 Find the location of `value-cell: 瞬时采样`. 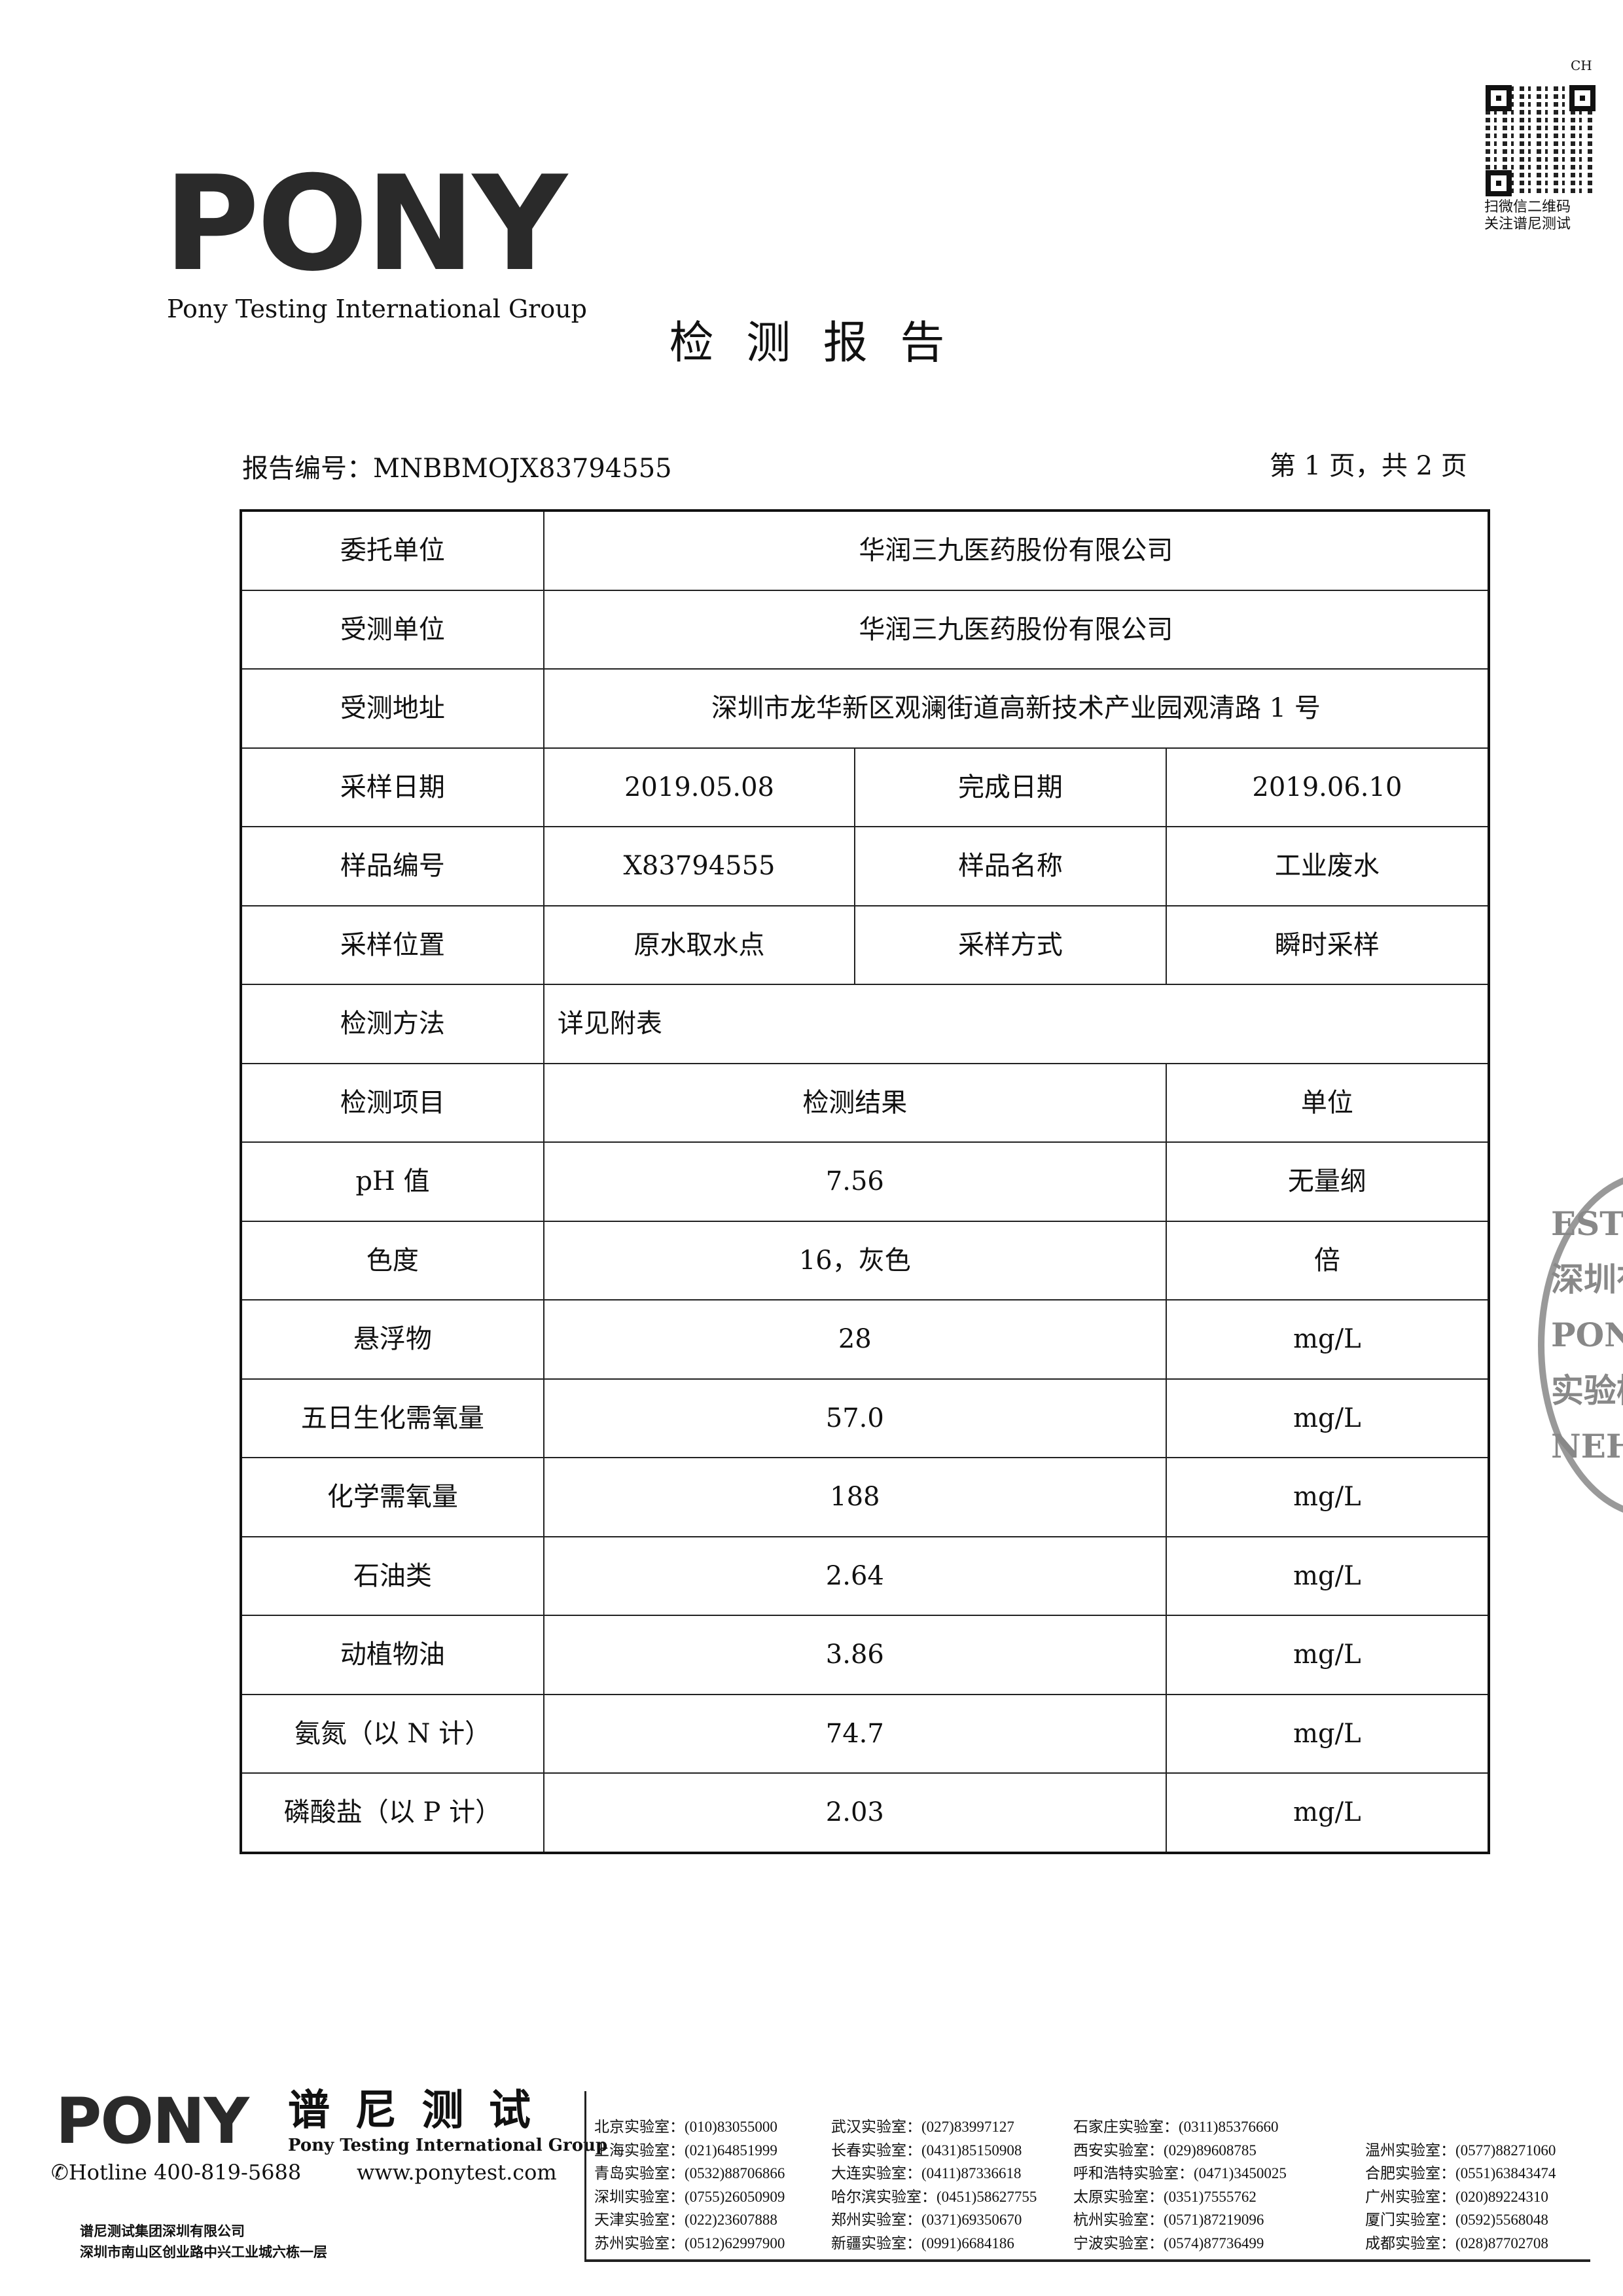

value-cell: 瞬时采样 is located at coordinates (1327, 945).